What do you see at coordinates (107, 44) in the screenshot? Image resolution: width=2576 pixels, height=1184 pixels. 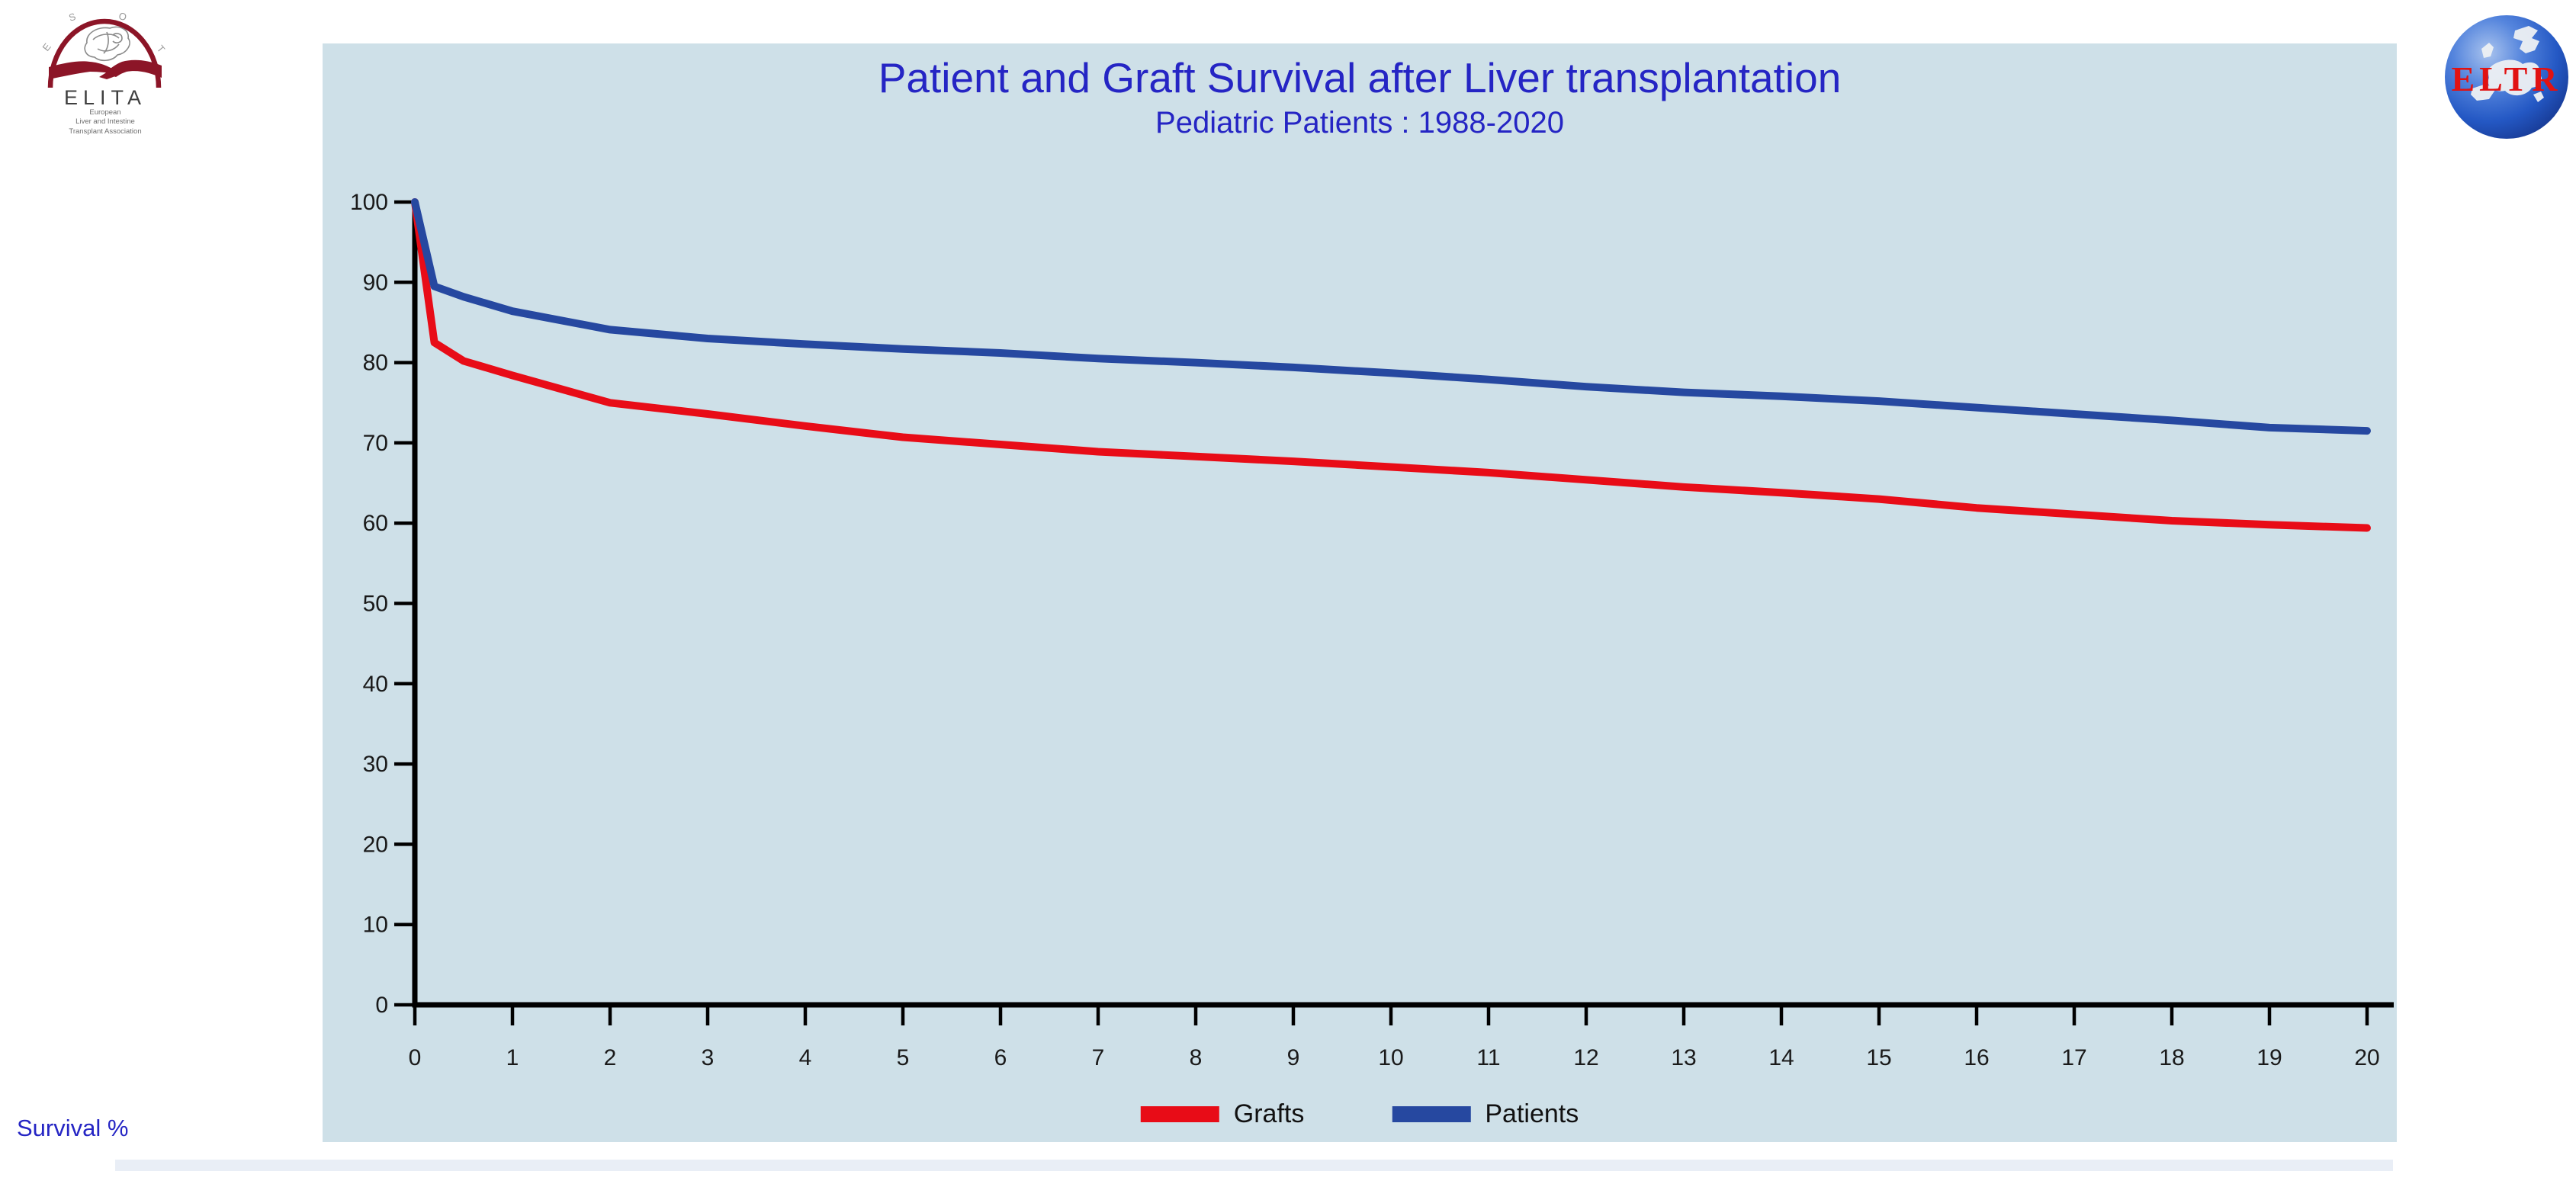 I see `liver-sketch-icon` at bounding box center [107, 44].